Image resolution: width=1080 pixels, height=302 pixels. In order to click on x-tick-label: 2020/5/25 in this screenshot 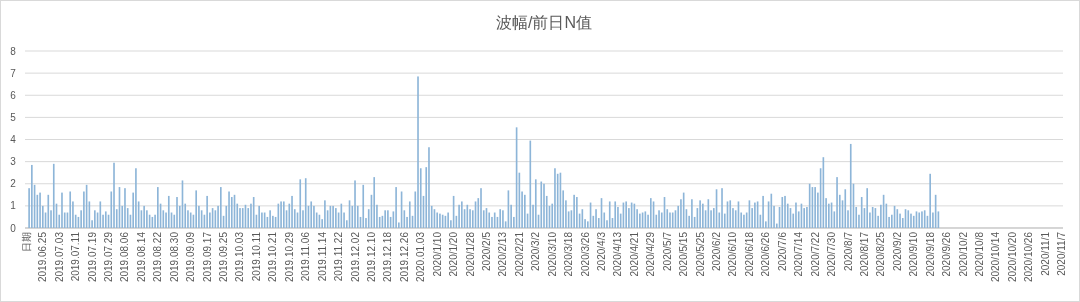, I will do `click(700, 254)`.